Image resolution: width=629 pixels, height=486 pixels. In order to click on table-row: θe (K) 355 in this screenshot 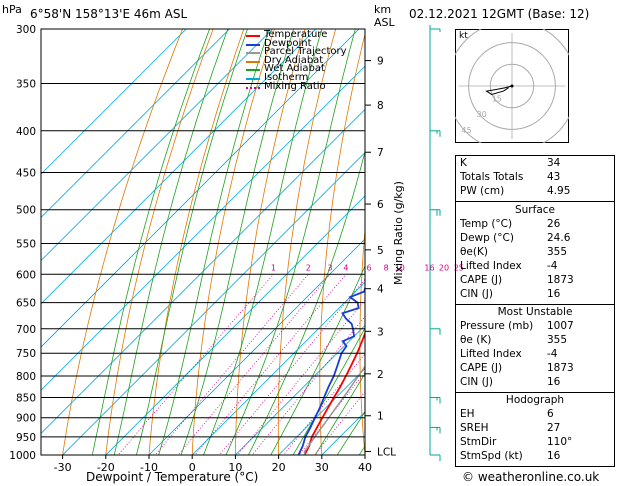, I will do `click(535, 341)`.